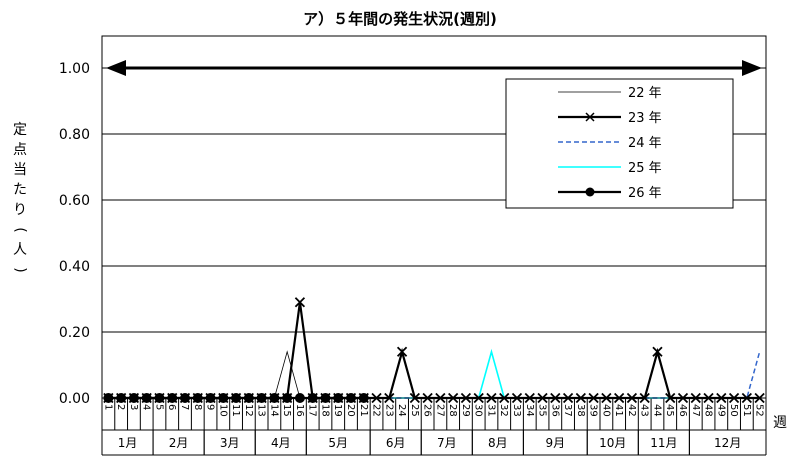 The image size is (796, 458). Describe the element at coordinates (682, 410) in the screenshot. I see `week-label: 46` at that location.